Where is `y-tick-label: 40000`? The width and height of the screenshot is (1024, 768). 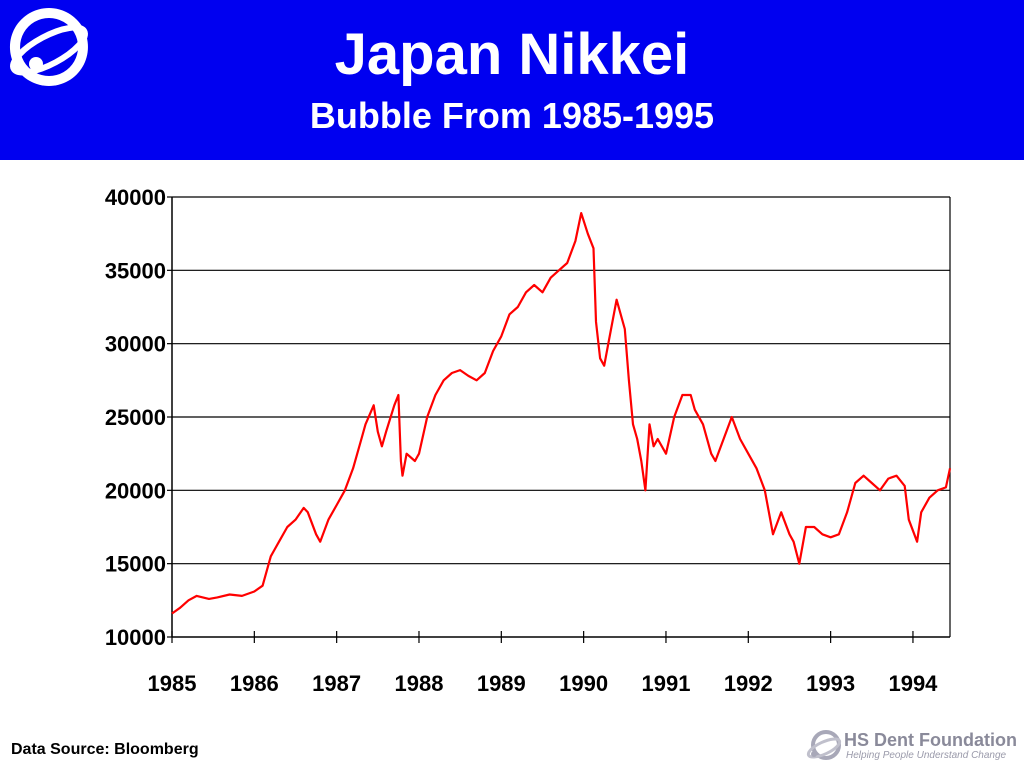 y-tick-label: 40000 is located at coordinates (135, 197).